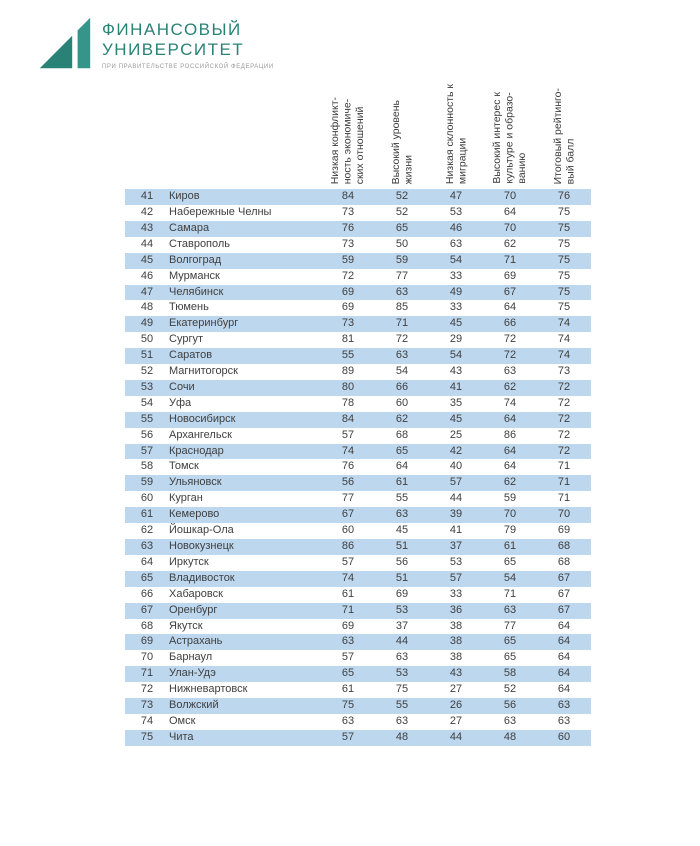  Describe the element at coordinates (147, 356) in the screenshot. I see `rank-cell: 51` at that location.